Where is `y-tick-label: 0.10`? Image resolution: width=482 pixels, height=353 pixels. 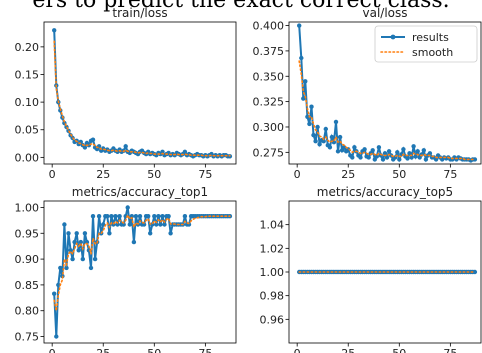
y-tick-label: 0.10 is located at coordinates (27, 102).